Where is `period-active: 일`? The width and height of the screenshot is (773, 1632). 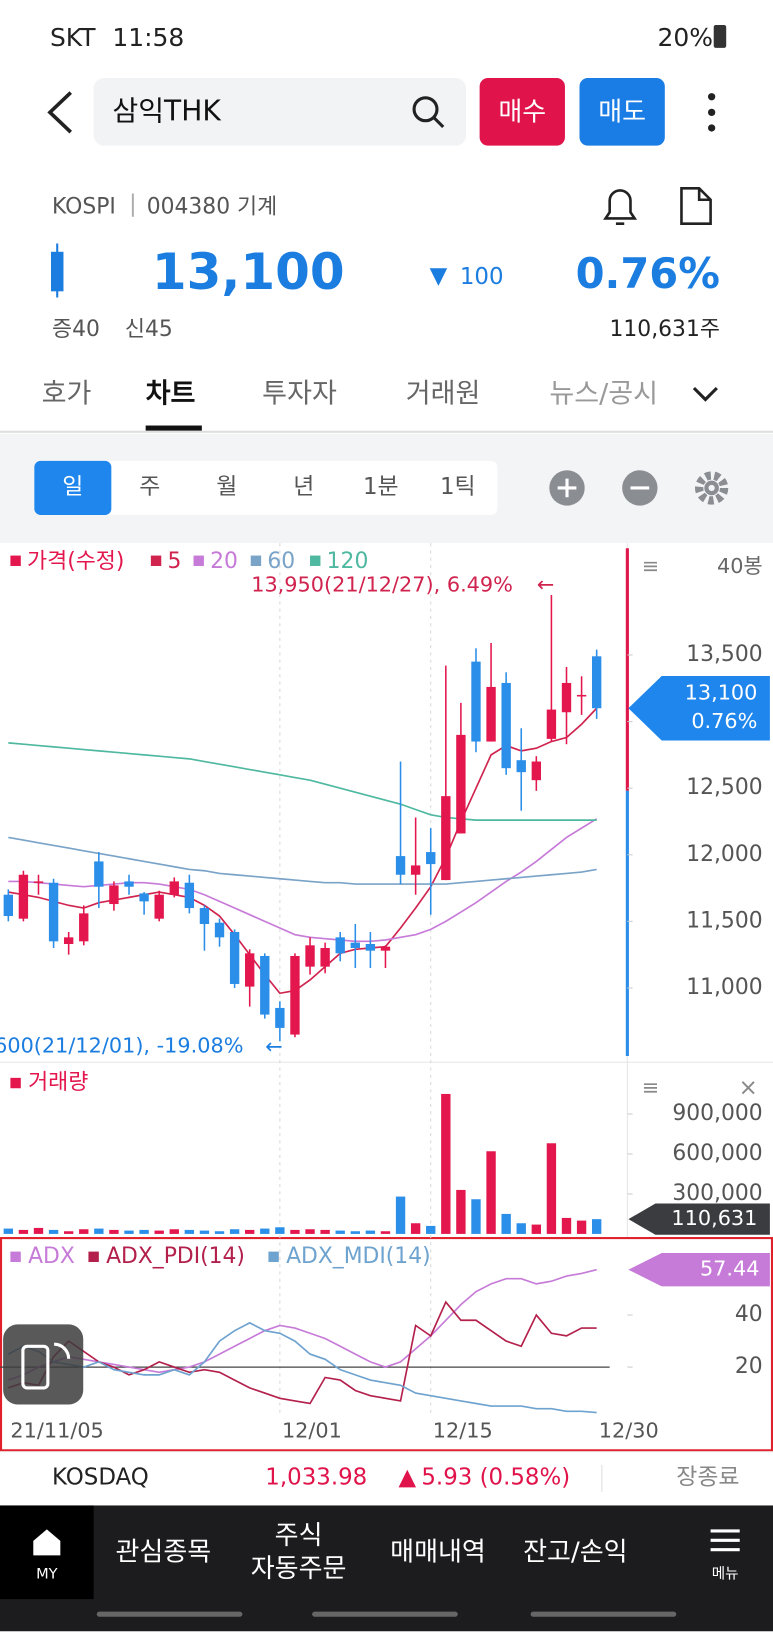 period-active: 일 is located at coordinates (73, 487).